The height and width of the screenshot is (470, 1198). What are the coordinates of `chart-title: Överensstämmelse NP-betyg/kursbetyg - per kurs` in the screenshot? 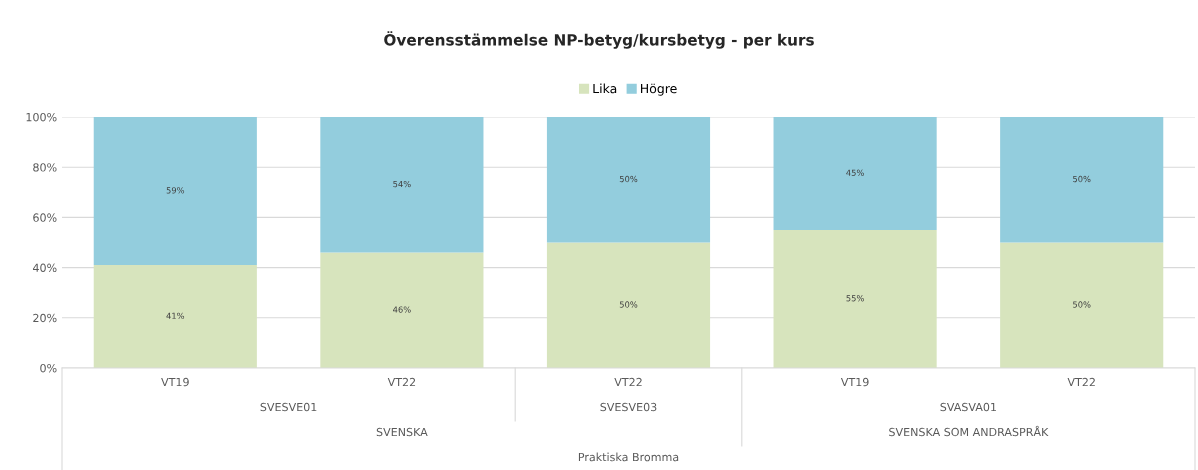 It's located at (599, 40).